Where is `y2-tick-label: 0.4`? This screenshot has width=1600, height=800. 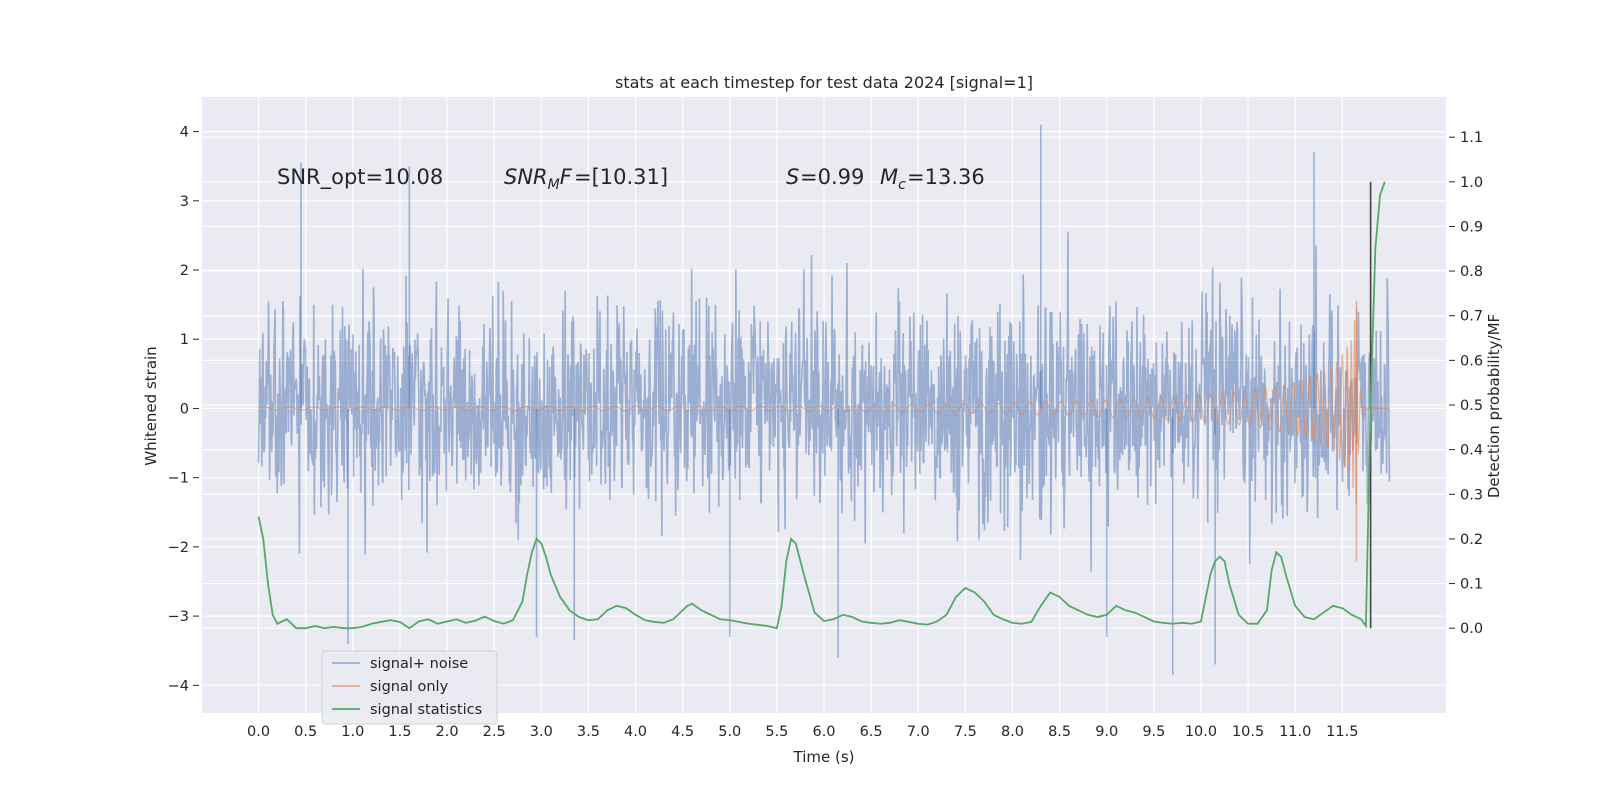 y2-tick-label: 0.4 is located at coordinates (1471, 451).